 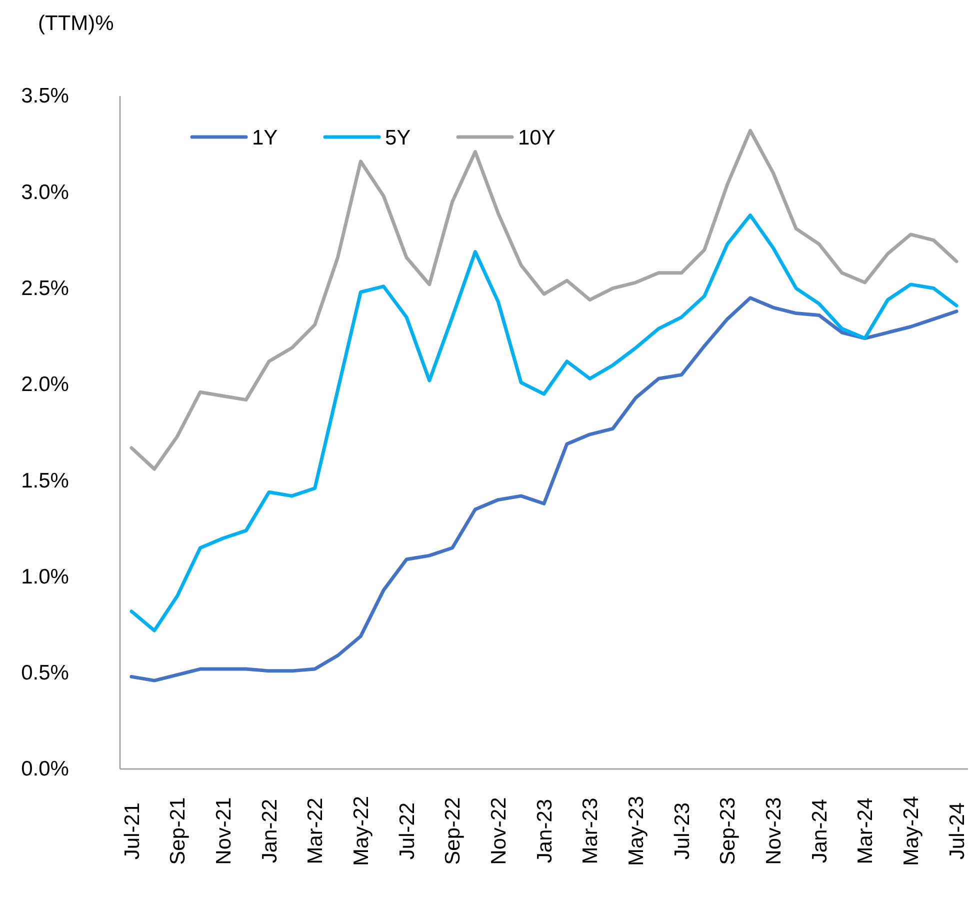 I want to click on x-tick-label: Nov-21, so click(x=224, y=831).